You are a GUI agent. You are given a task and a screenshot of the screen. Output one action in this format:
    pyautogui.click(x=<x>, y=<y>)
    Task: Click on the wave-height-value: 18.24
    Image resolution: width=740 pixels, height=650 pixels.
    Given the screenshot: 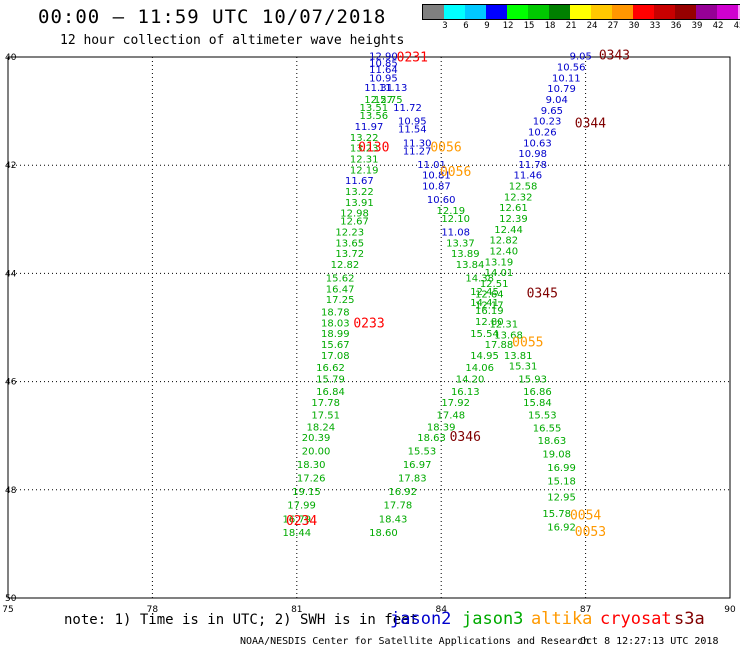 What is the action you would take?
    pyautogui.click(x=321, y=427)
    